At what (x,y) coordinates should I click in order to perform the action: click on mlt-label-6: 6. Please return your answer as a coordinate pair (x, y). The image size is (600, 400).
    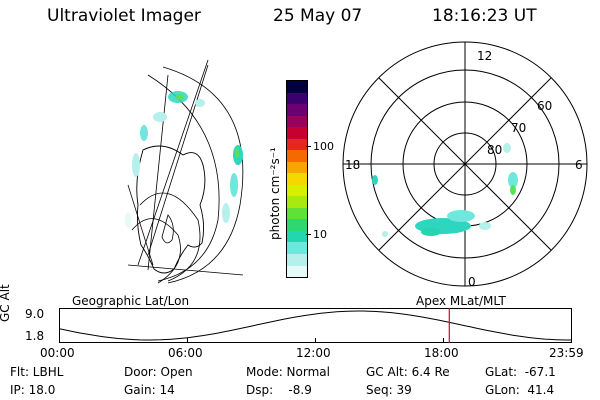
    Looking at the image, I should click on (579, 165).